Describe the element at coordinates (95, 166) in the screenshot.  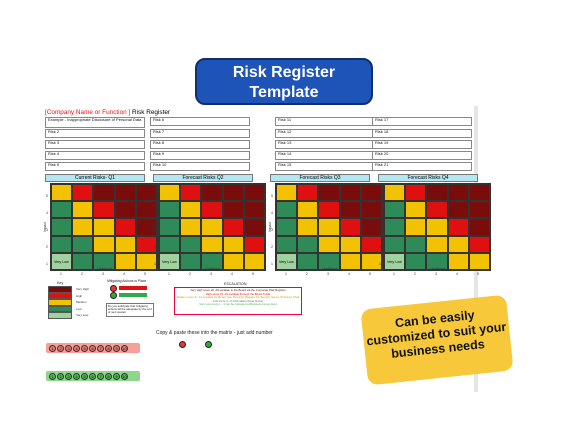
I see `risk-input: Risk 5` at that location.